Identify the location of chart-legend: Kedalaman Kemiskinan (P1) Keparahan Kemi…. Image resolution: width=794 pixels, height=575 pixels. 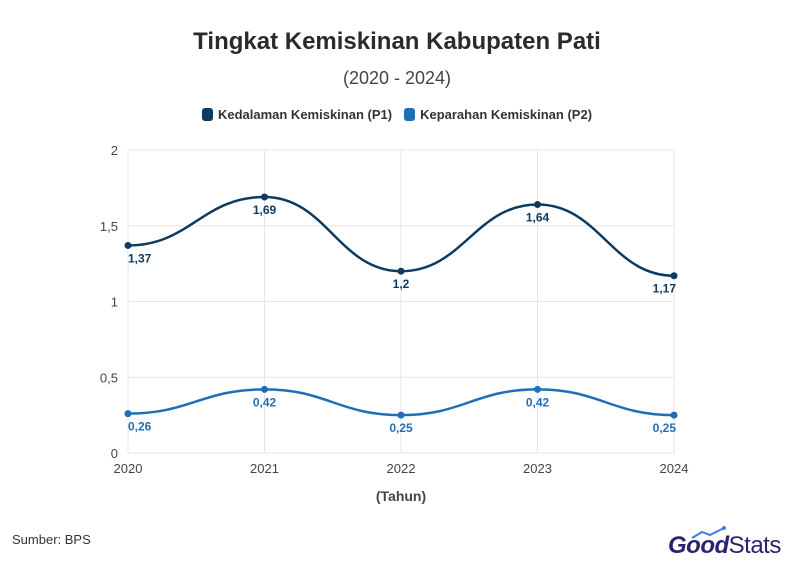
(397, 114).